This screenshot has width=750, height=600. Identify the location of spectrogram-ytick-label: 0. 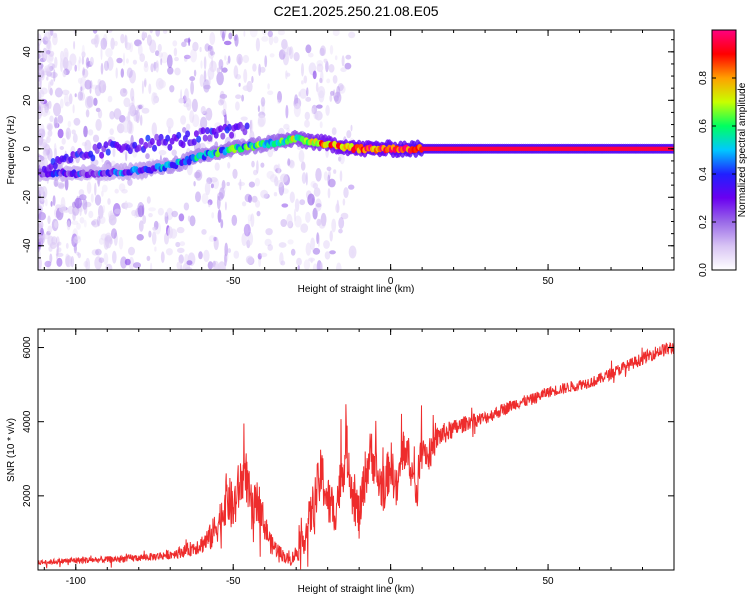
(27, 149).